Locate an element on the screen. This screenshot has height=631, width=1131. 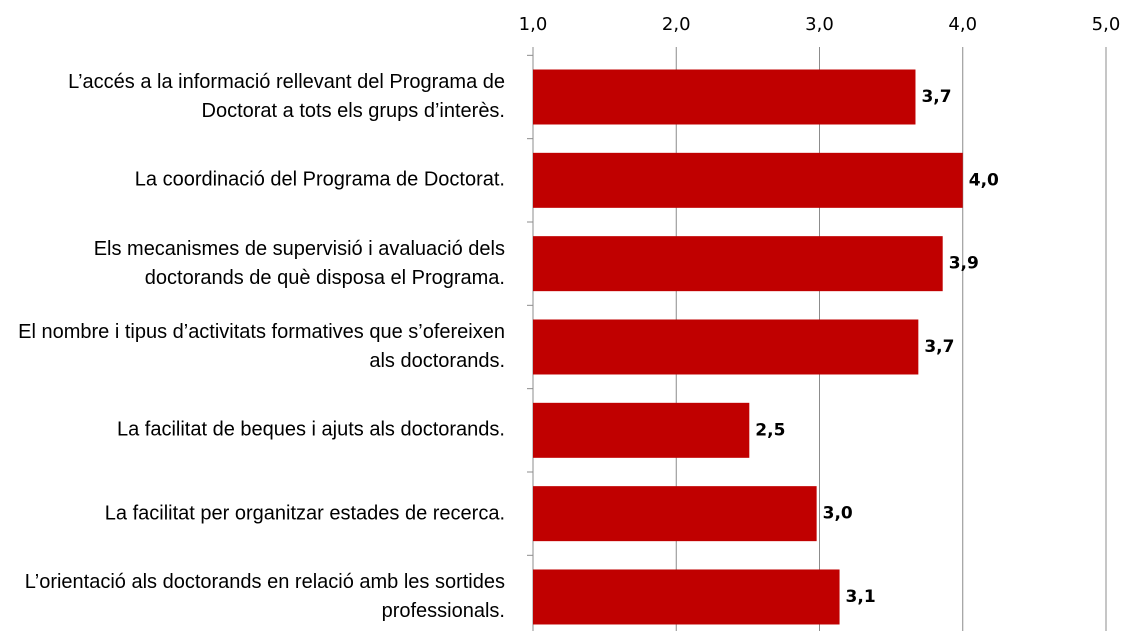
value-label: 2,5 is located at coordinates (770, 430).